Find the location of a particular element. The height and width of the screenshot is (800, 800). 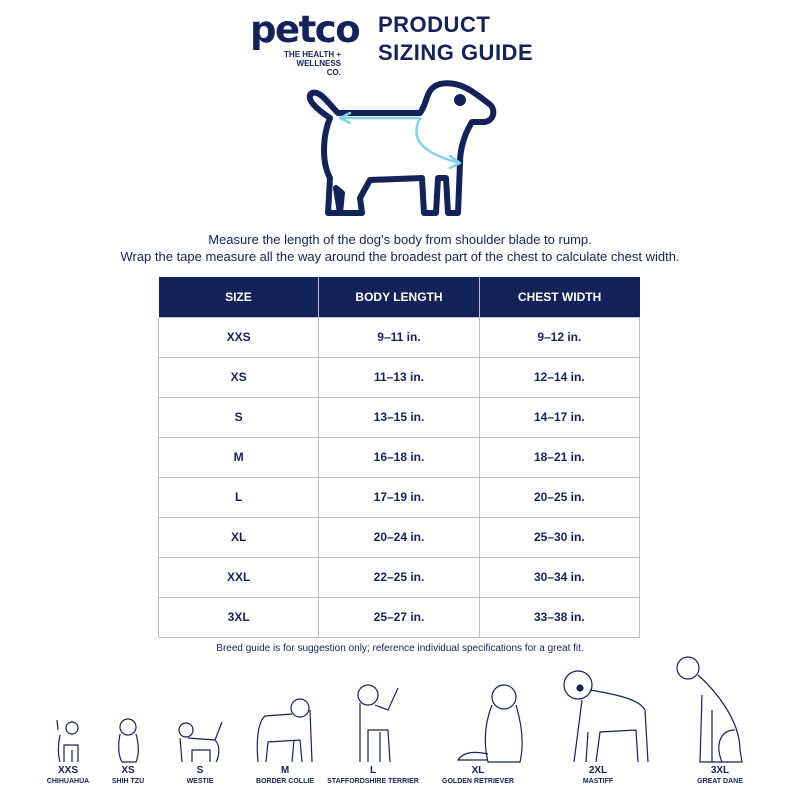

cell-body-length: 11–13 in. is located at coordinates (399, 377).